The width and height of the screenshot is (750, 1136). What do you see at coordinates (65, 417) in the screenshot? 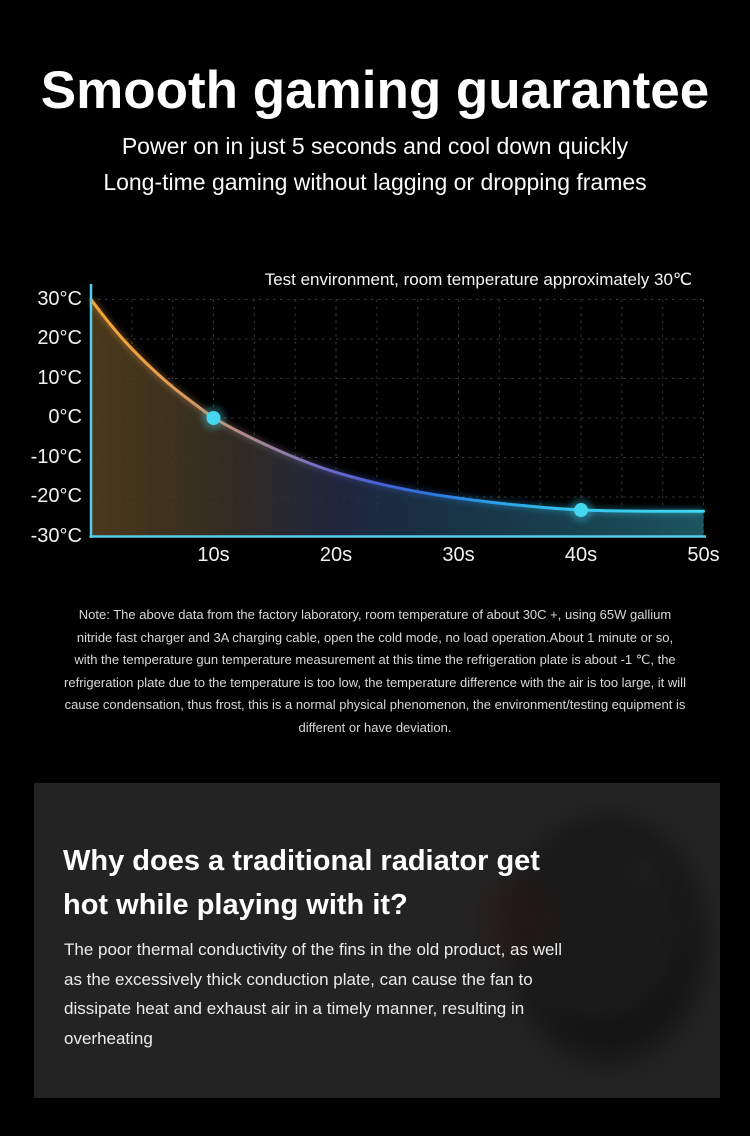
I see `y-axis-tick-label: 0°C` at bounding box center [65, 417].